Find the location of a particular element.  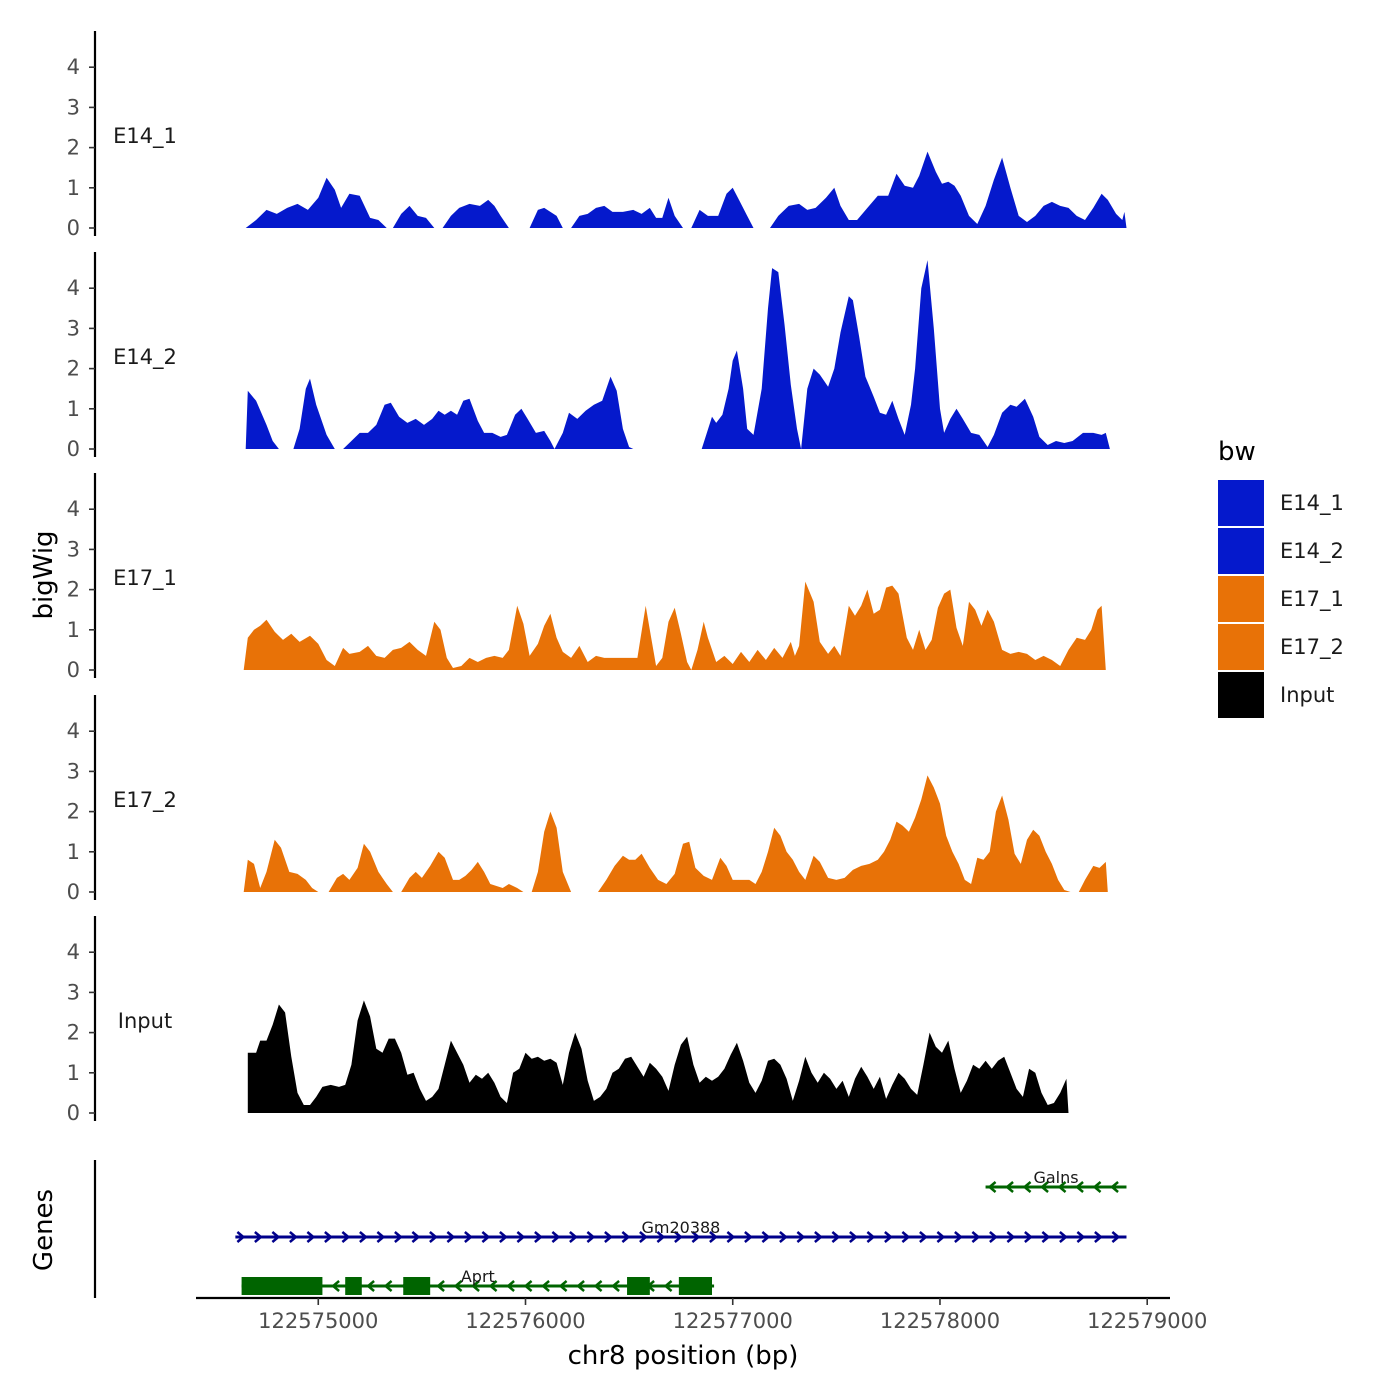

gene-label: Aprt is located at coordinates (478, 1276).